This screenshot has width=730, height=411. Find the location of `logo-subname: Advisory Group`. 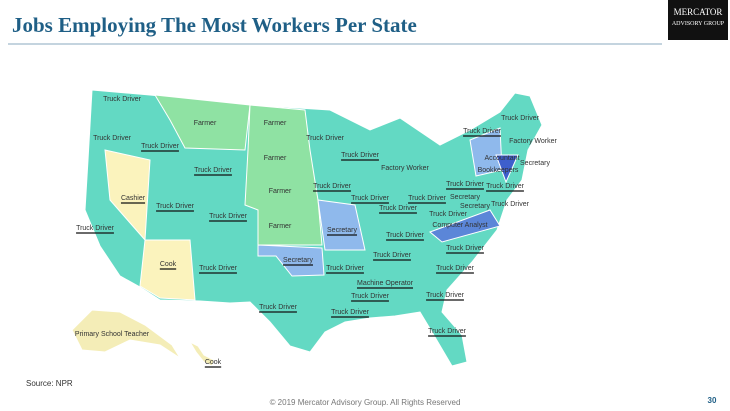

logo-subname: Advisory Group is located at coordinates (698, 24).